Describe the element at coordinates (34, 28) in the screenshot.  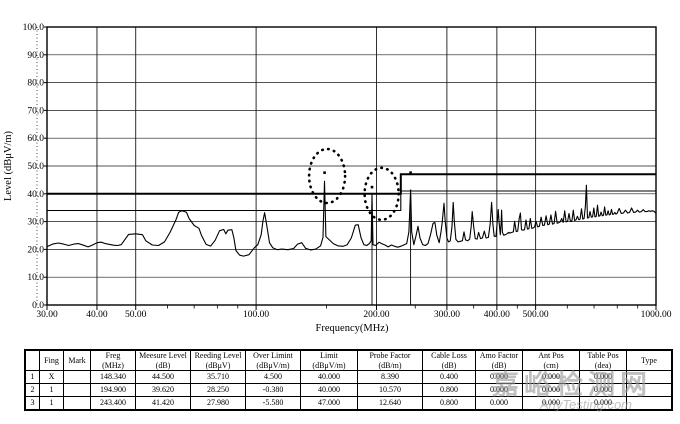
I see `y-tick-label: 100.0` at that location.